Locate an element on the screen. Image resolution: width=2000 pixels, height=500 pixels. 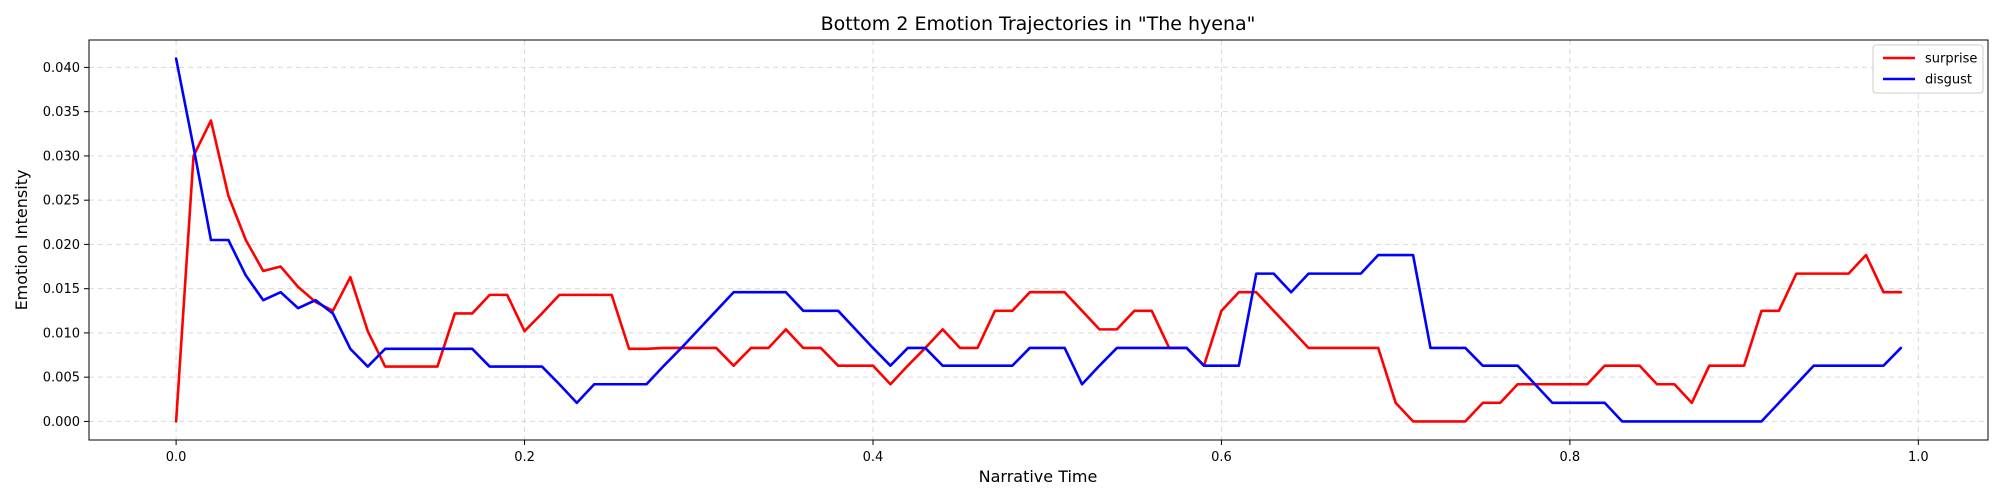
x-tick-label: 0.0 is located at coordinates (176, 457).